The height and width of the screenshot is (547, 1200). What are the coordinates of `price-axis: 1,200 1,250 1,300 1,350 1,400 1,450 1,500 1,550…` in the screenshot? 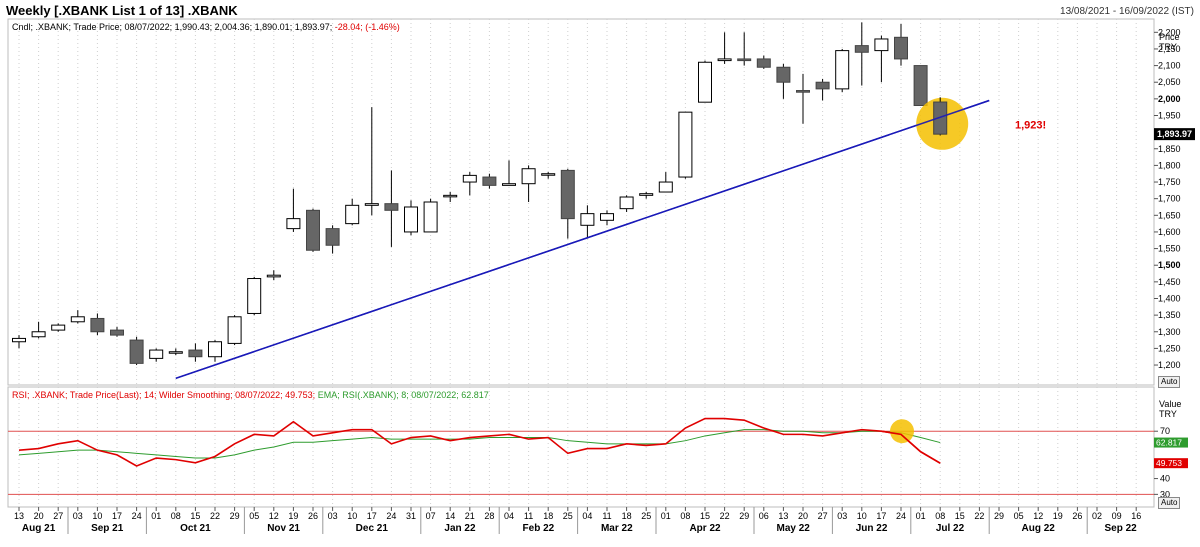 It's located at (1174, 198).